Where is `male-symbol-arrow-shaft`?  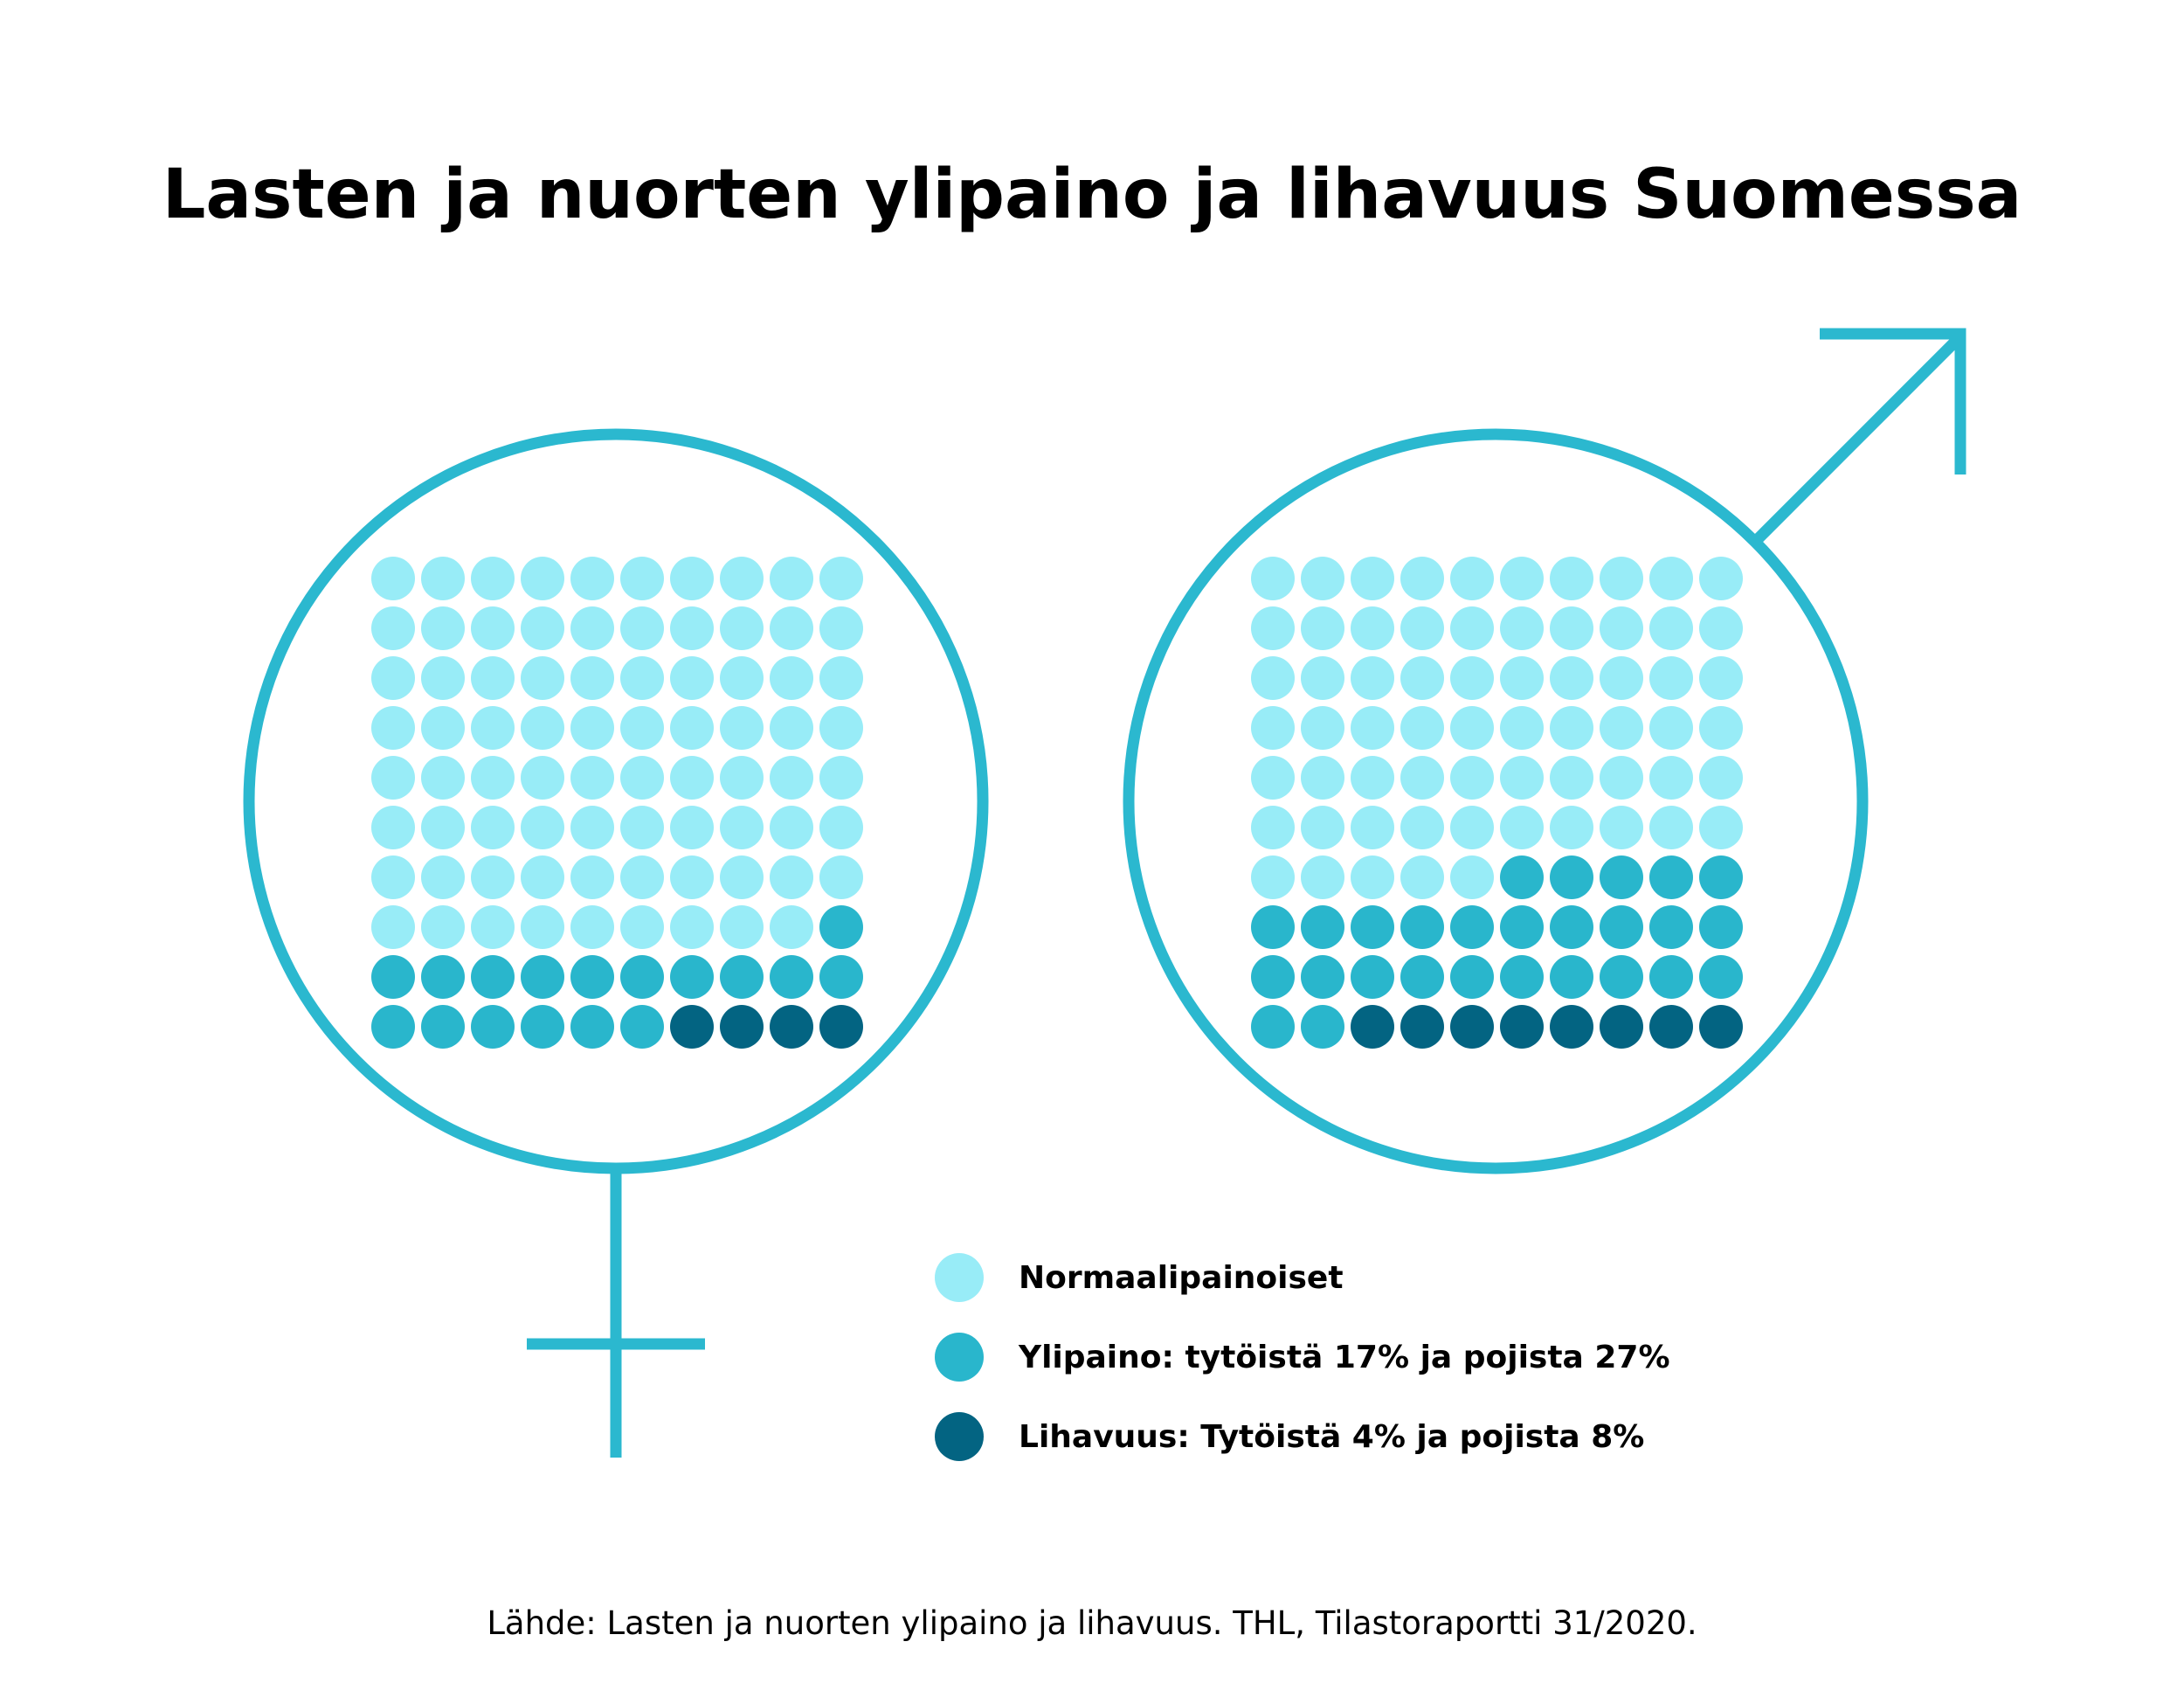 male-symbol-arrow-shaft is located at coordinates (1856, 441).